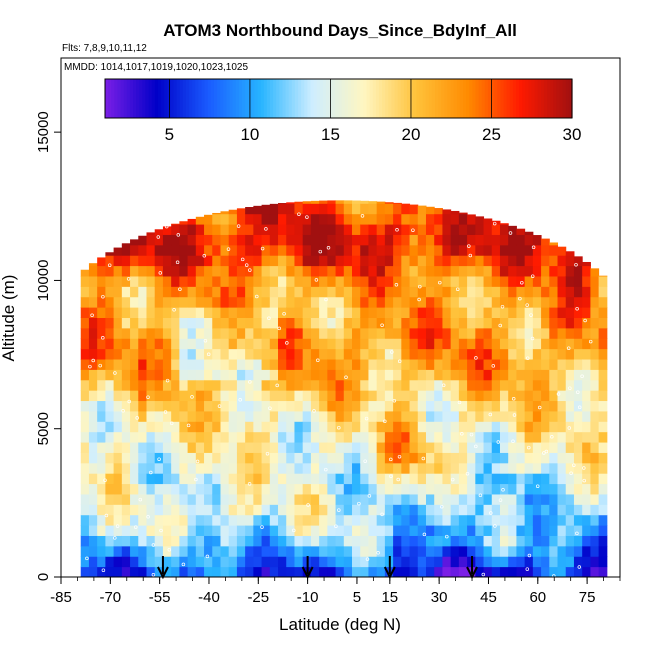 The image size is (650, 650). What do you see at coordinates (335, 591) in the screenshot?
I see `x-axis: -85 -70 -55 -40 -25 -10 5 15 30 45 60 75` at bounding box center [335, 591].